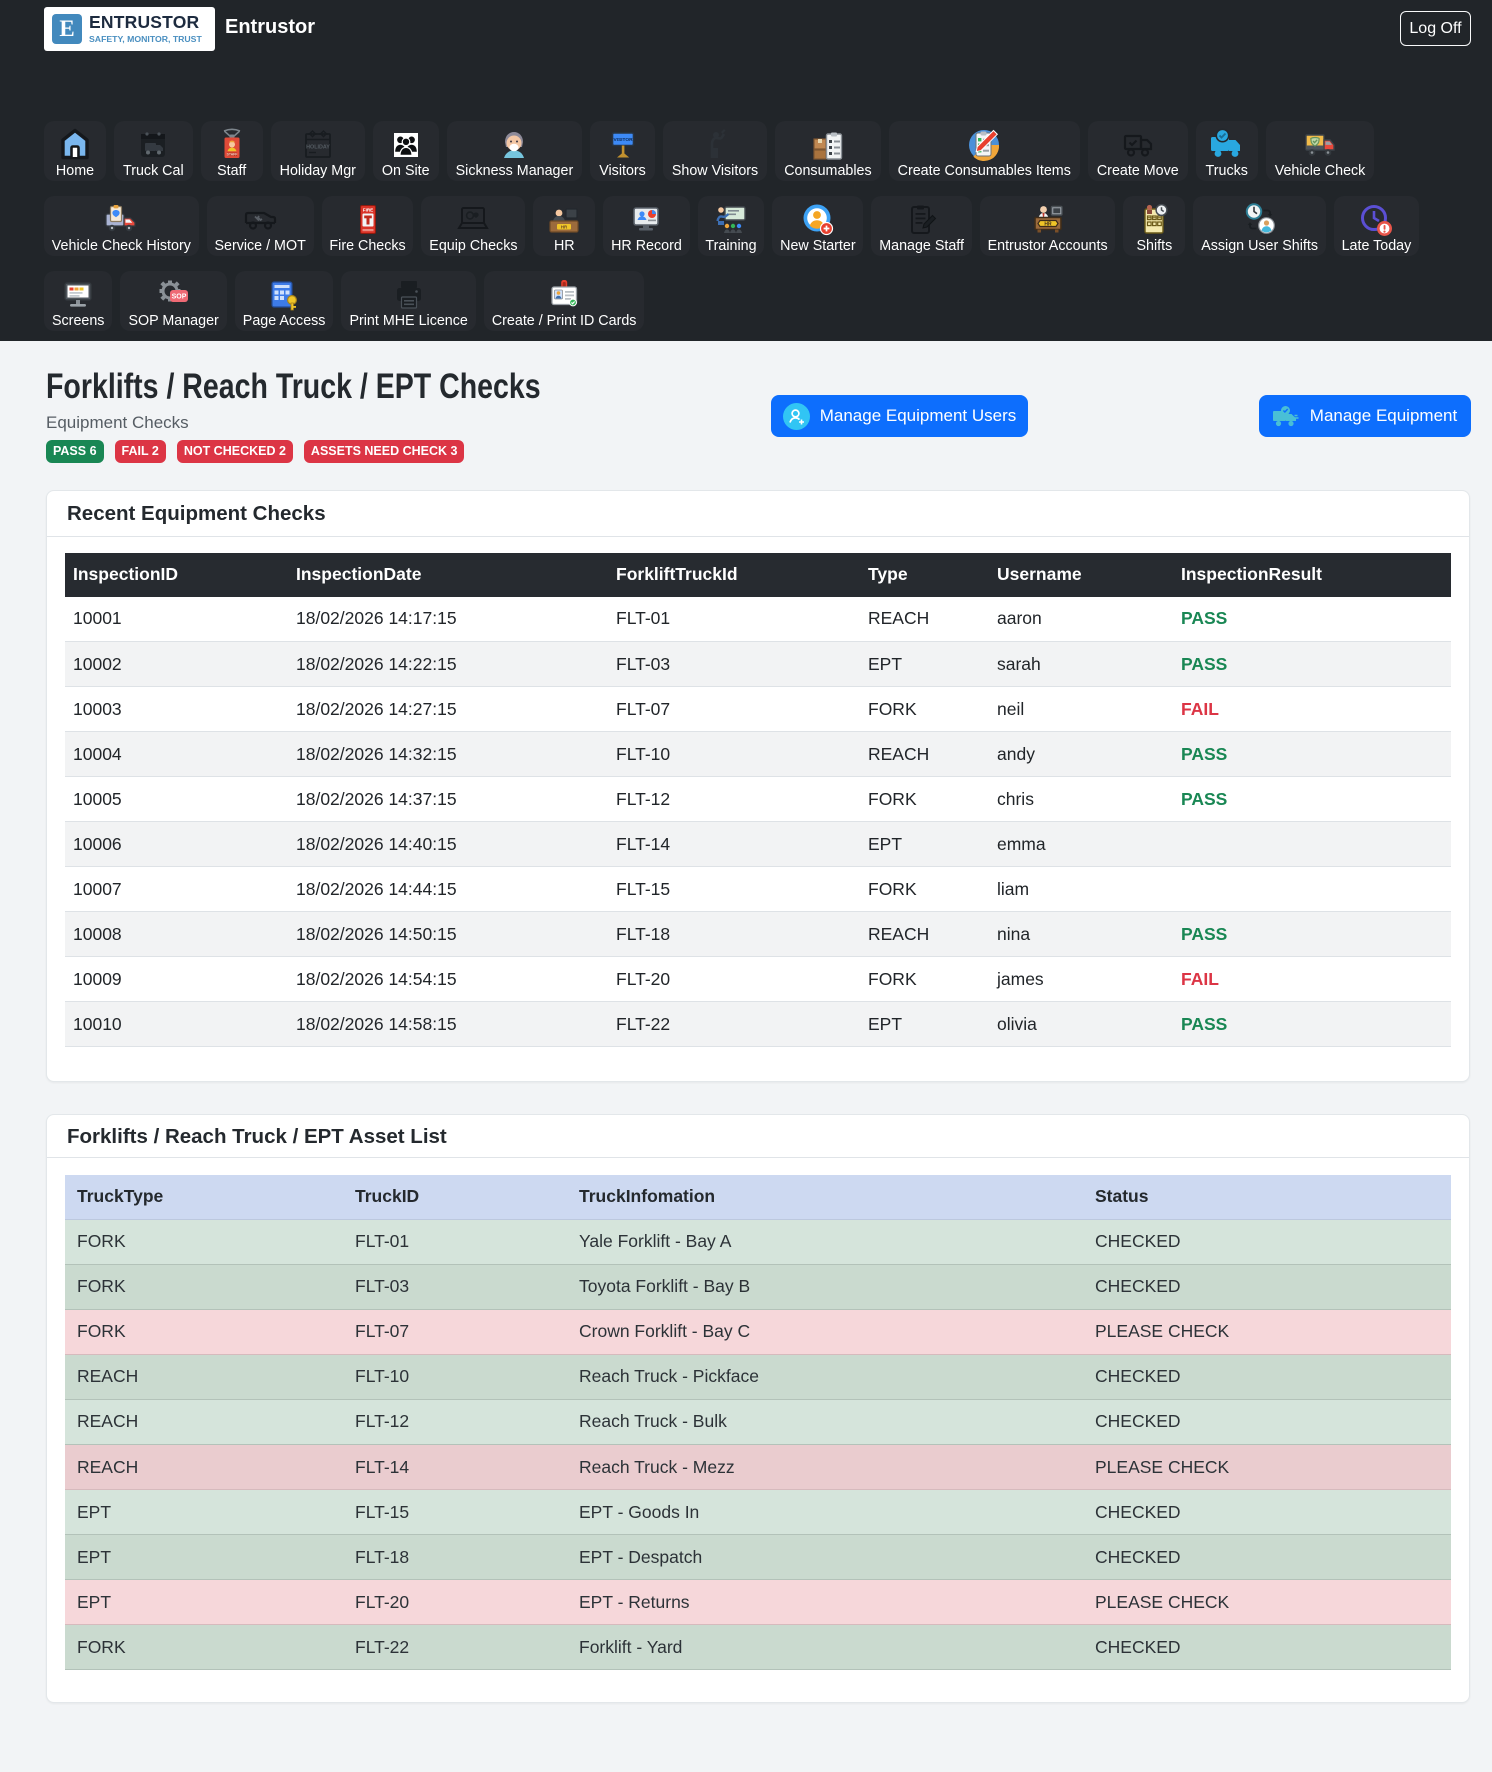 The image size is (1492, 1772). I want to click on svg-text: HOLIDAY, so click(318, 148).